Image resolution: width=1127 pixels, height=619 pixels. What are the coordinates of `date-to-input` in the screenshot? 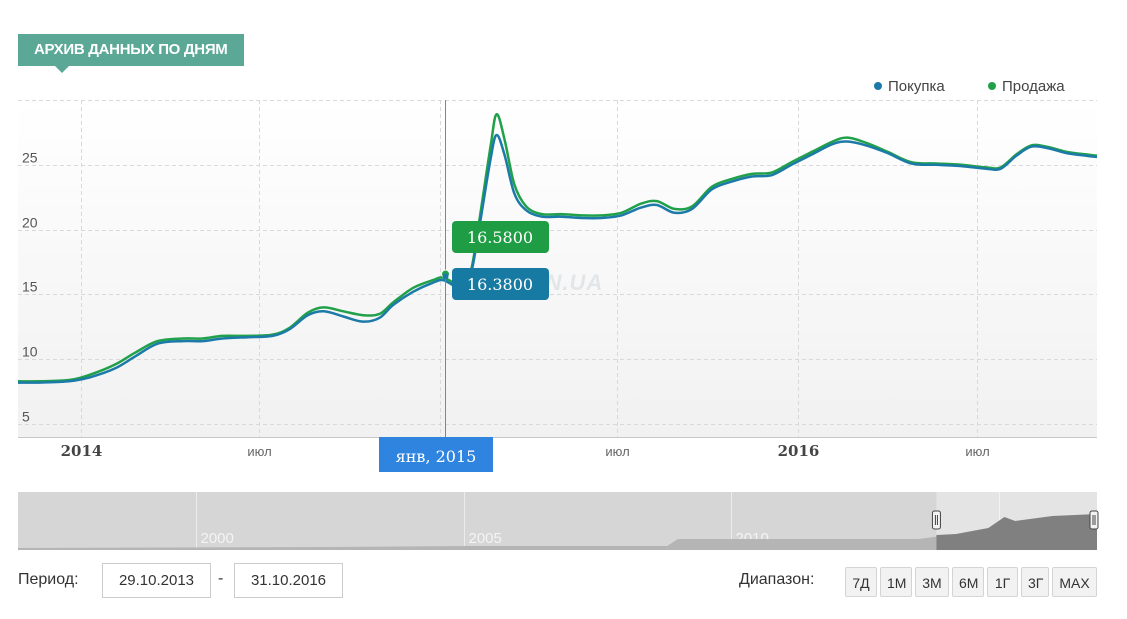 It's located at (288, 580).